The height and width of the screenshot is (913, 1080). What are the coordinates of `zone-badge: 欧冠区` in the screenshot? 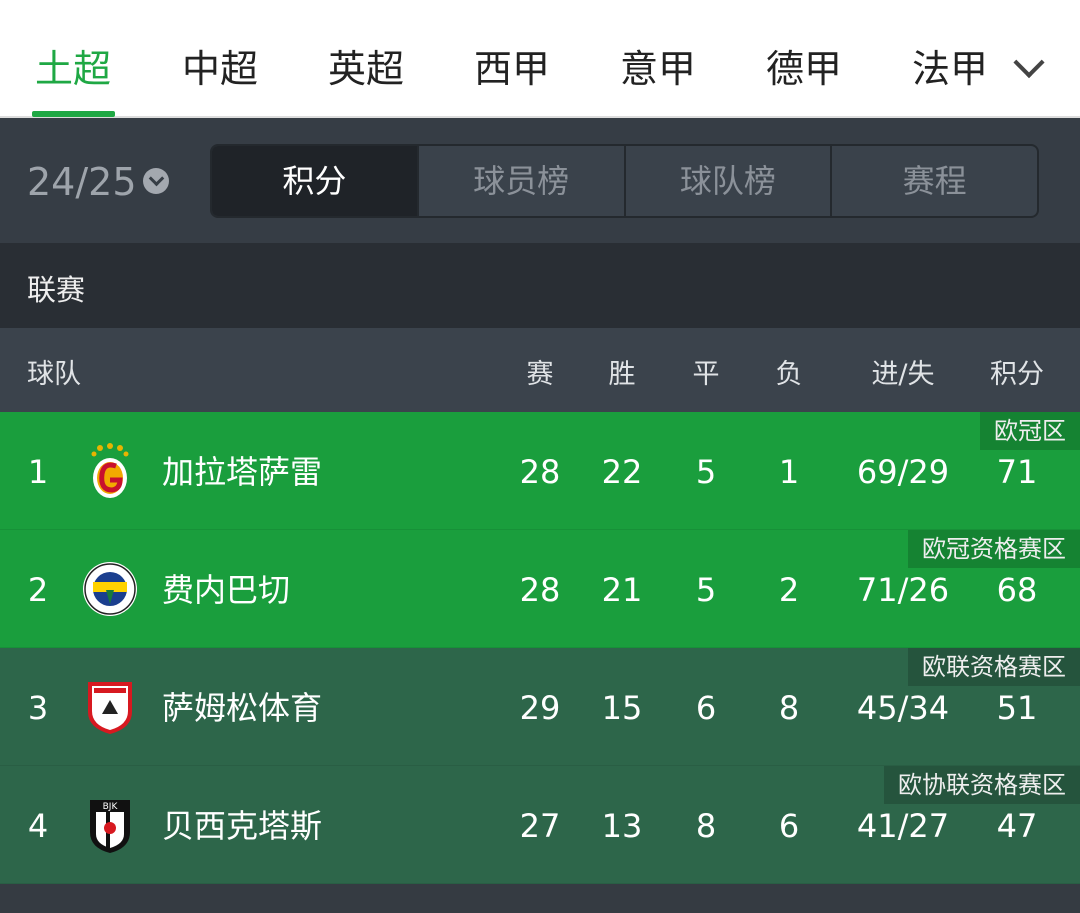 It's located at (1030, 431).